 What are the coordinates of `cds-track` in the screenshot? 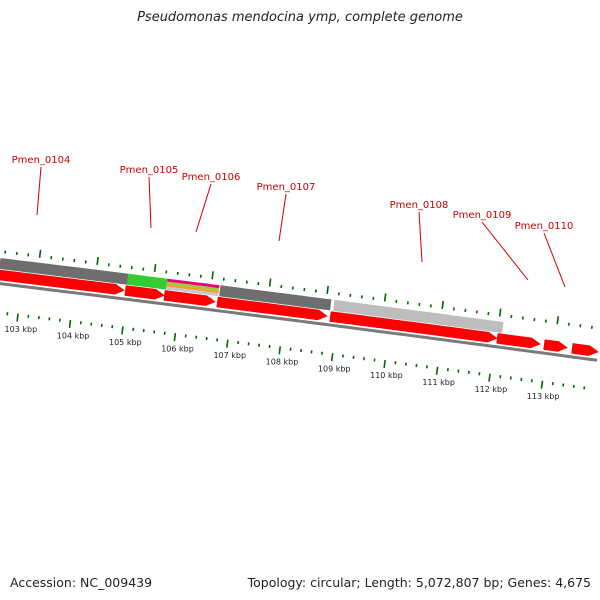 It's located at (299, 312).